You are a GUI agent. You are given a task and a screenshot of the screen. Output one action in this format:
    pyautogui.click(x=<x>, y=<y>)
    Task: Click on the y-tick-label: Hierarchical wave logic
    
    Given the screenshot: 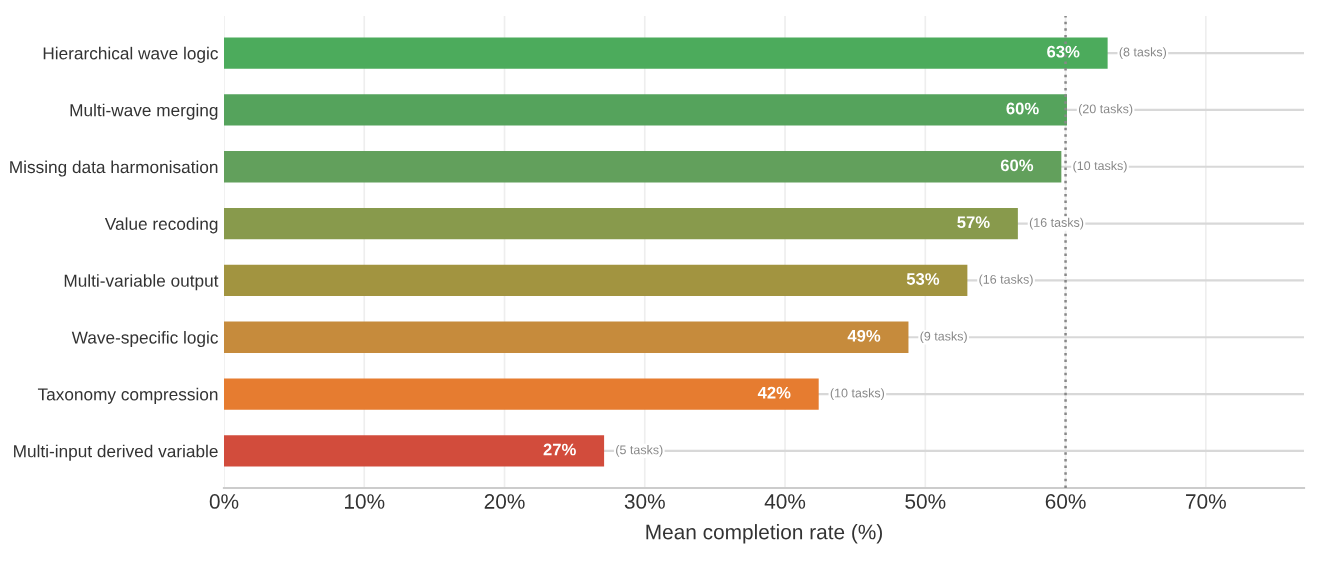 What is the action you would take?
    pyautogui.click(x=130, y=54)
    